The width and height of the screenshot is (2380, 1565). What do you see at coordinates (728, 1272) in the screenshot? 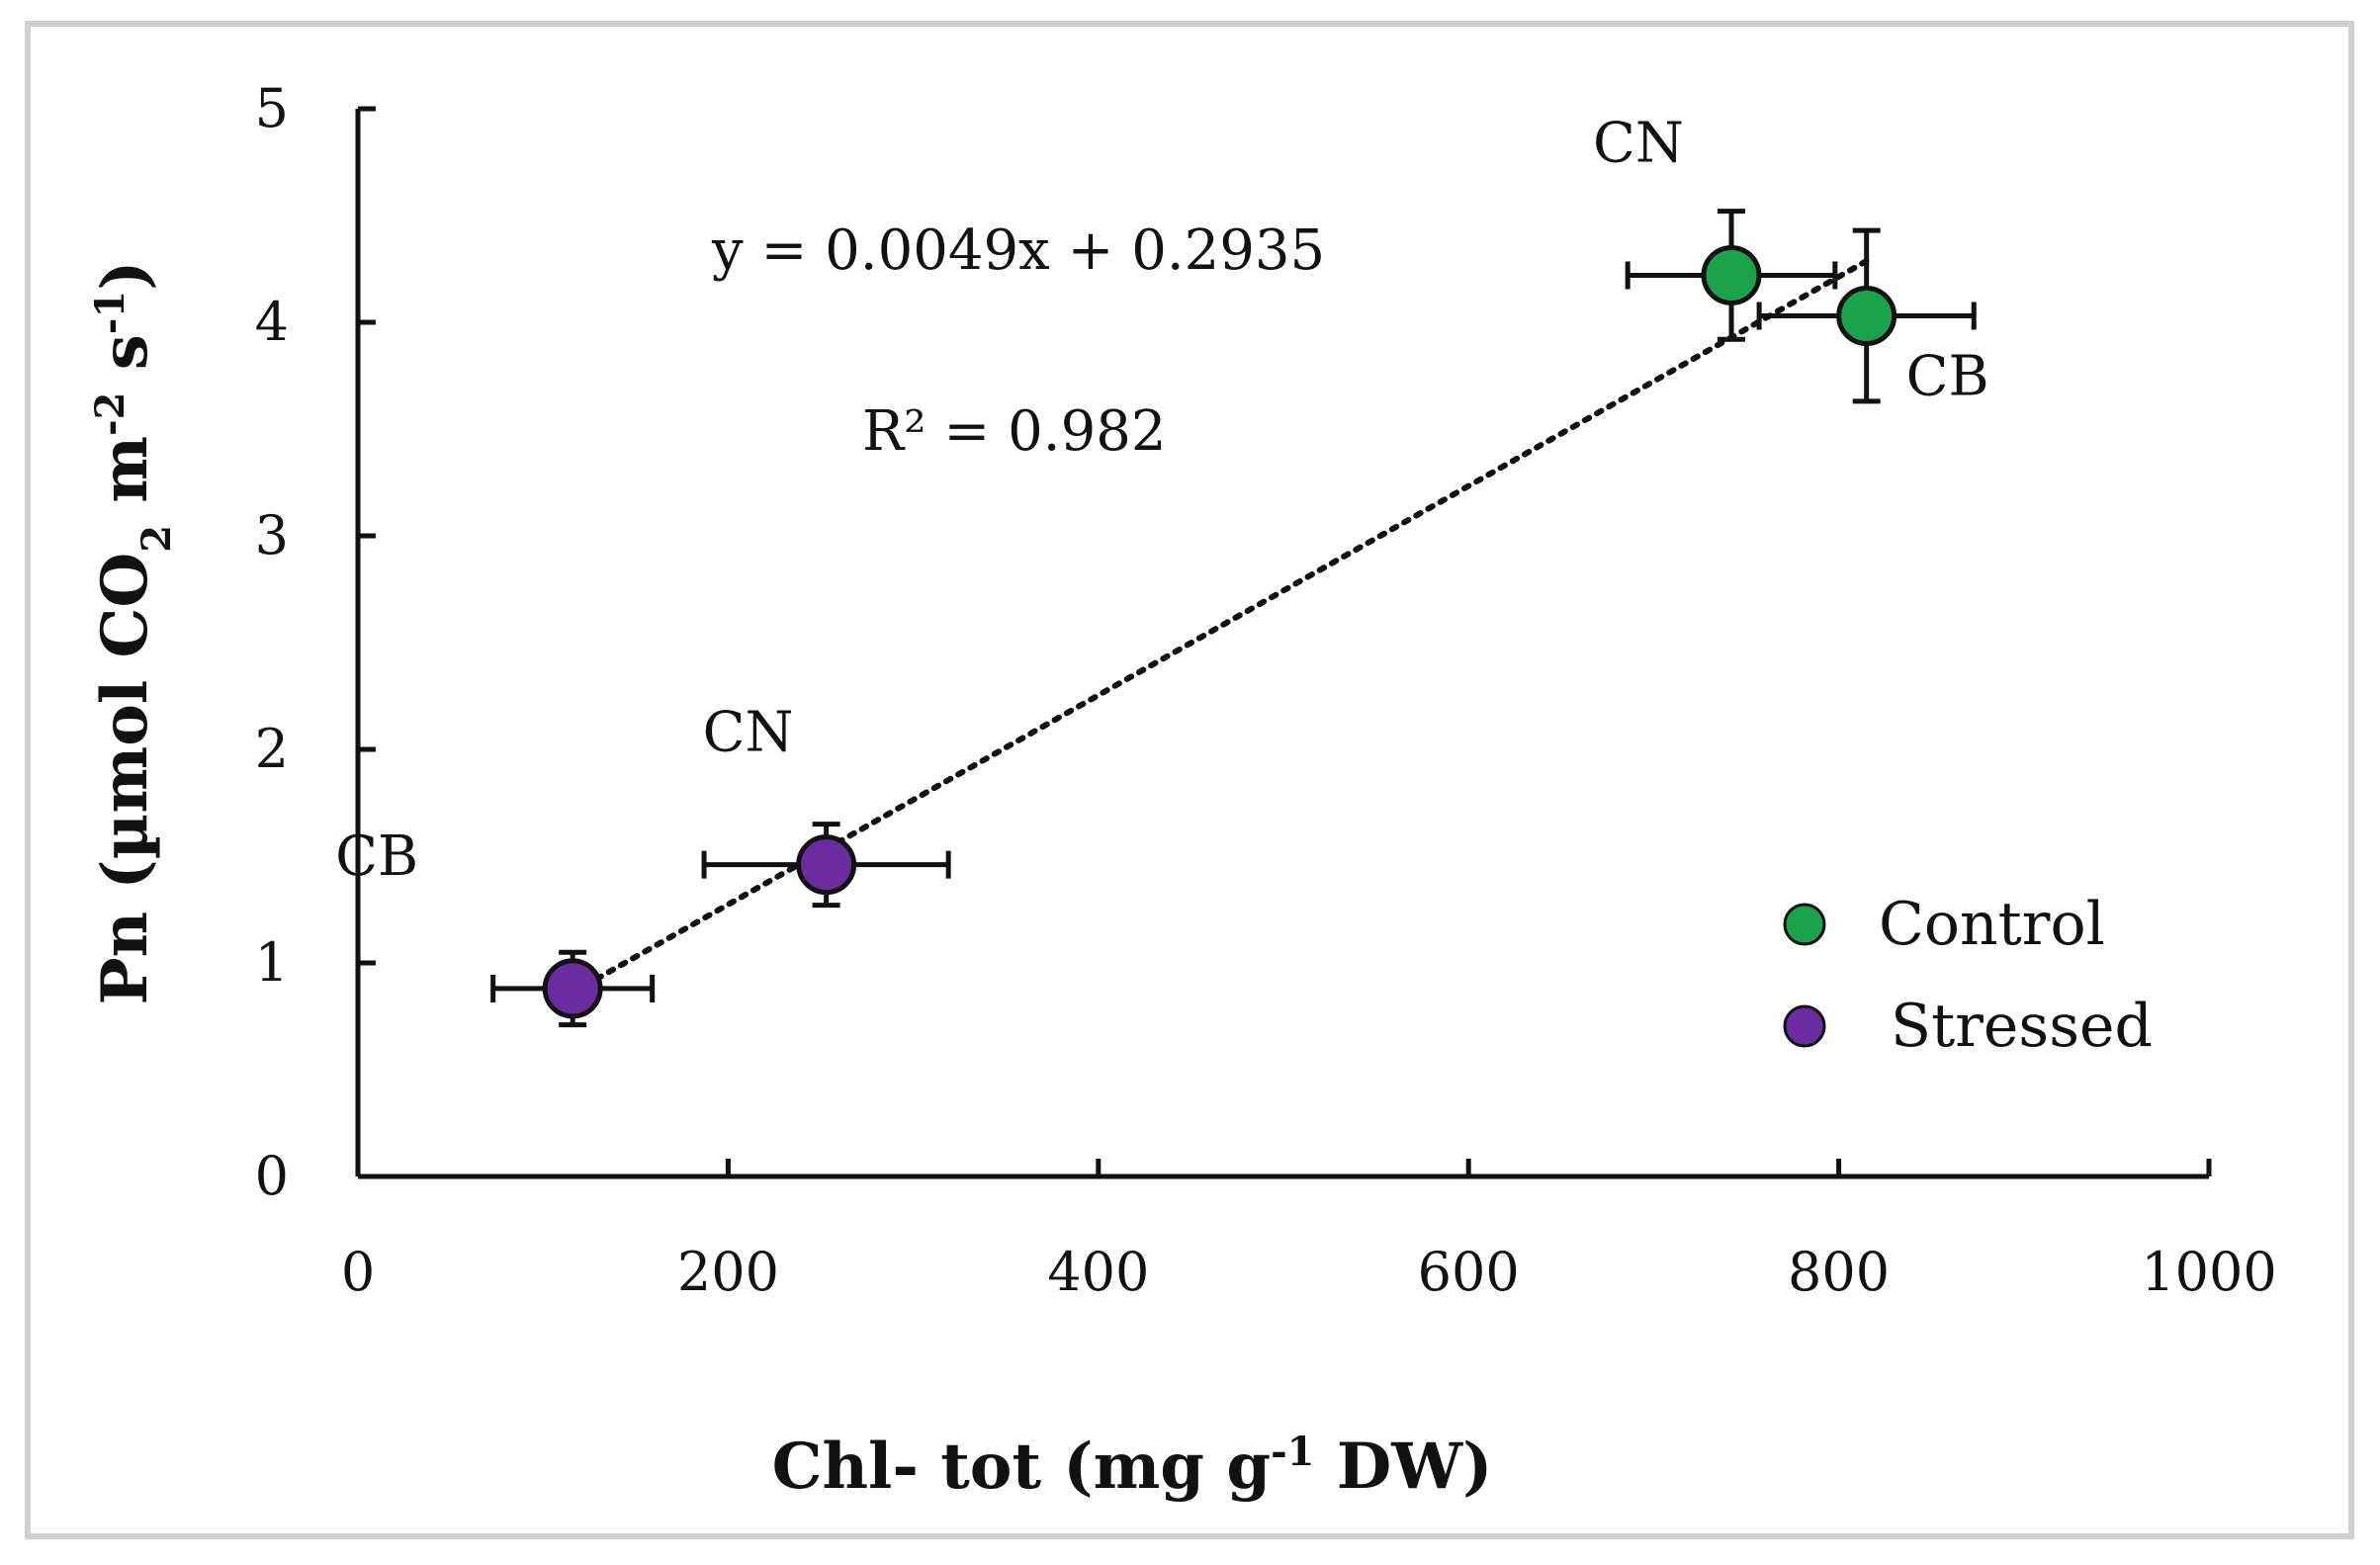
I see `x-tick-label: 200` at bounding box center [728, 1272].